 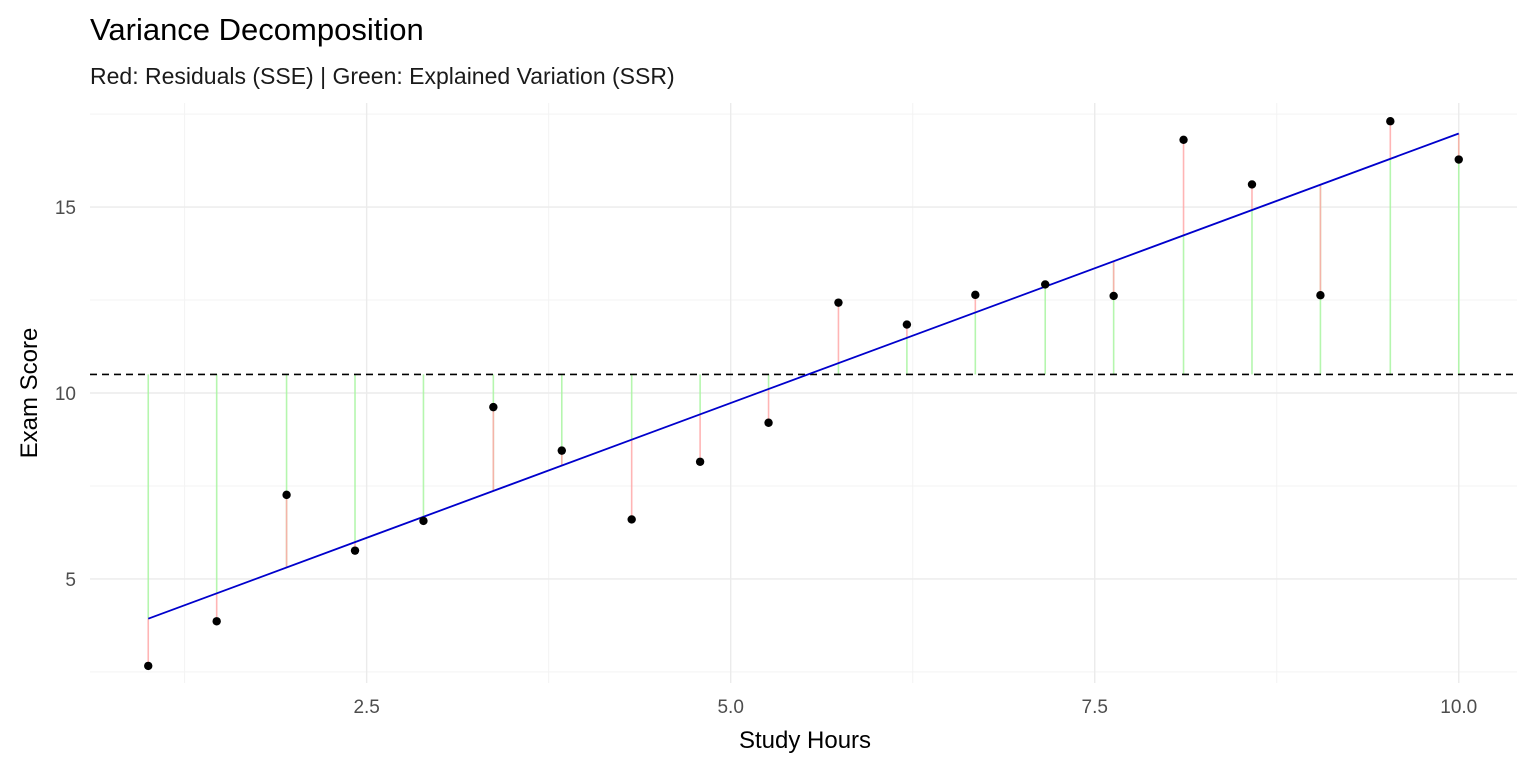 I want to click on chart-title: Variance Decomposition, so click(x=257, y=29).